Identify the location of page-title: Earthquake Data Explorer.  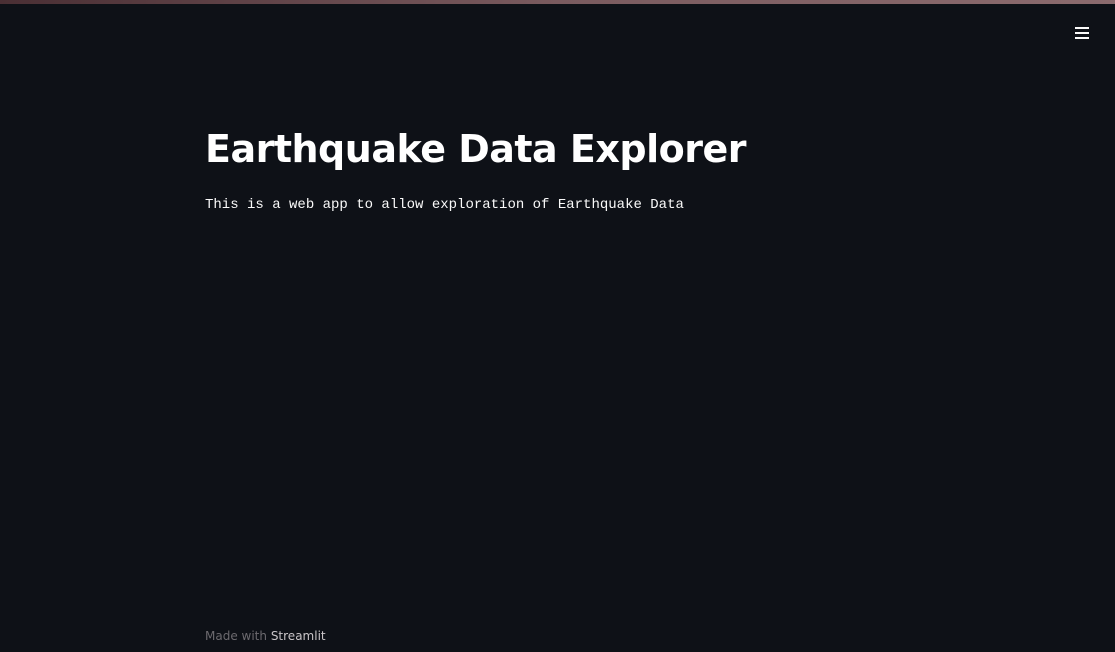
(476, 149).